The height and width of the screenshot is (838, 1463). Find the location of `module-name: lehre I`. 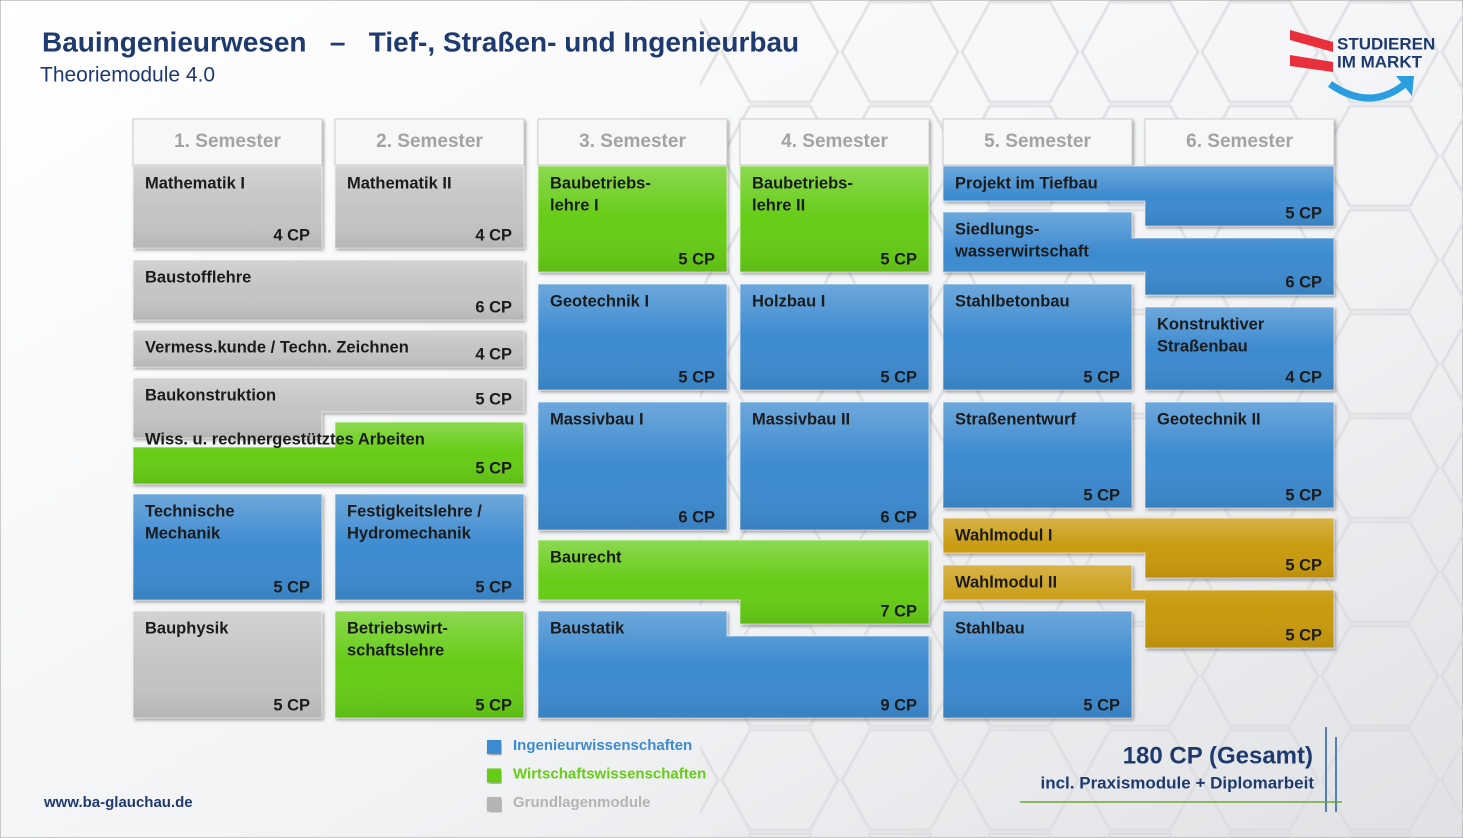

module-name: lehre I is located at coordinates (574, 205).